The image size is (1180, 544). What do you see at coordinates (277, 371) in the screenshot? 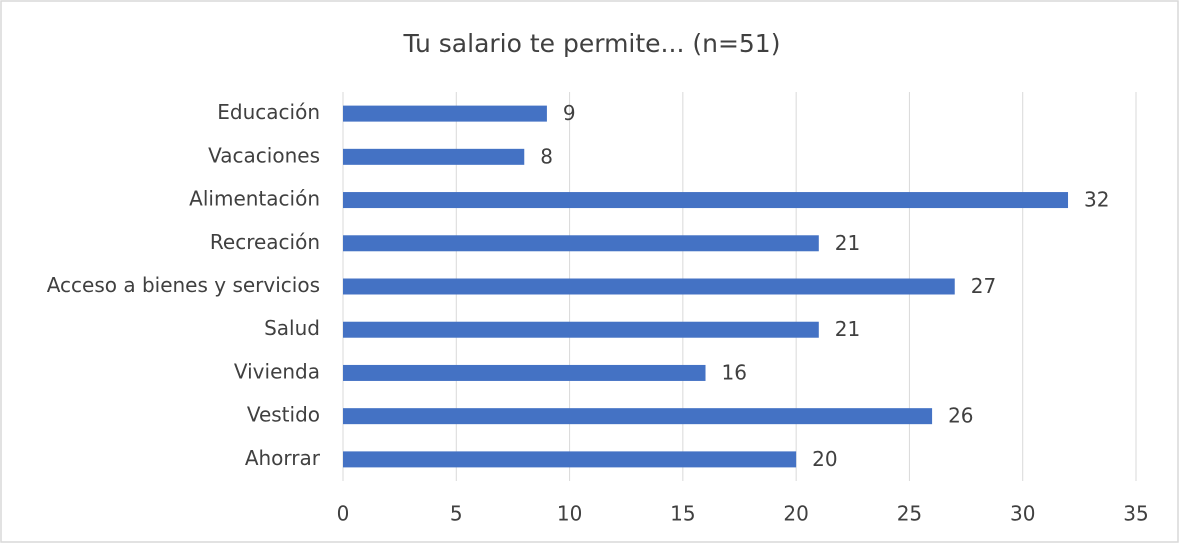
I see `y-tick-label: Vivienda` at bounding box center [277, 371].